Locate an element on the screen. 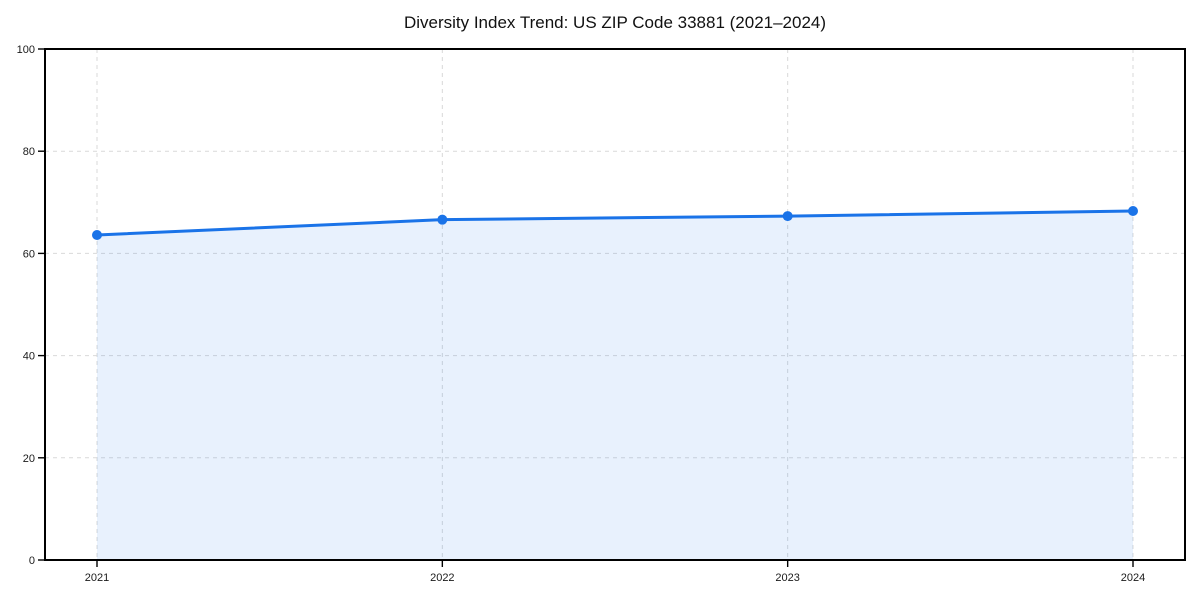  y-tick-label-40: 40 is located at coordinates (29, 357).